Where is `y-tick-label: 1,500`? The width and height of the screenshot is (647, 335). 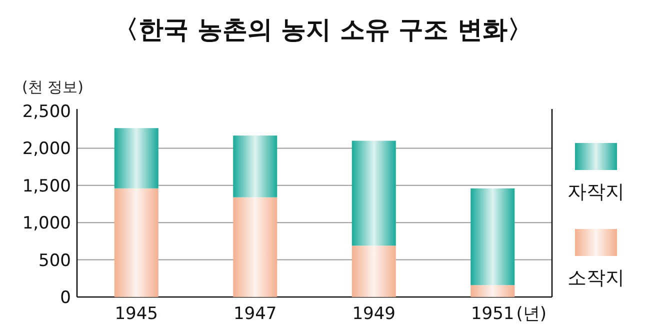
y-tick-label: 1,500 is located at coordinates (46, 186).